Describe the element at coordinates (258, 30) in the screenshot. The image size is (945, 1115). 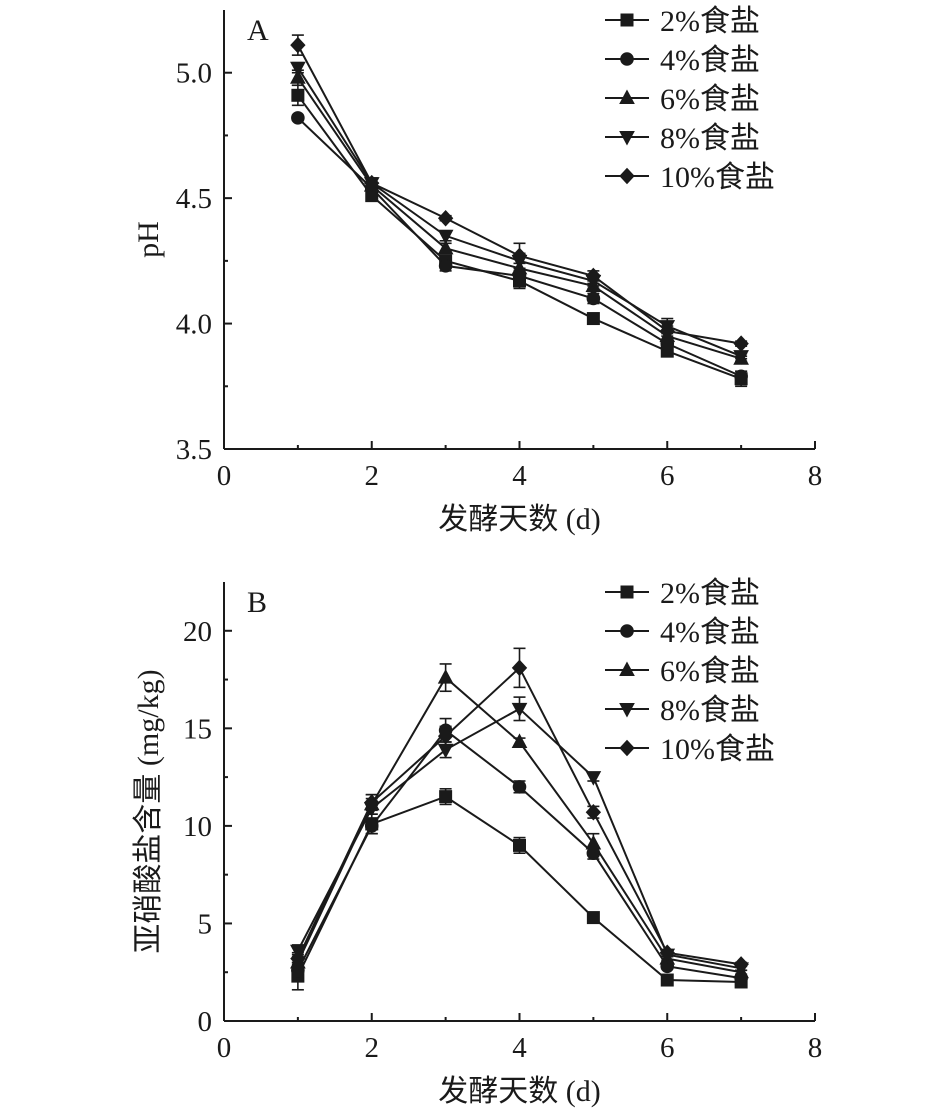
I see `panel-label: A` at that location.